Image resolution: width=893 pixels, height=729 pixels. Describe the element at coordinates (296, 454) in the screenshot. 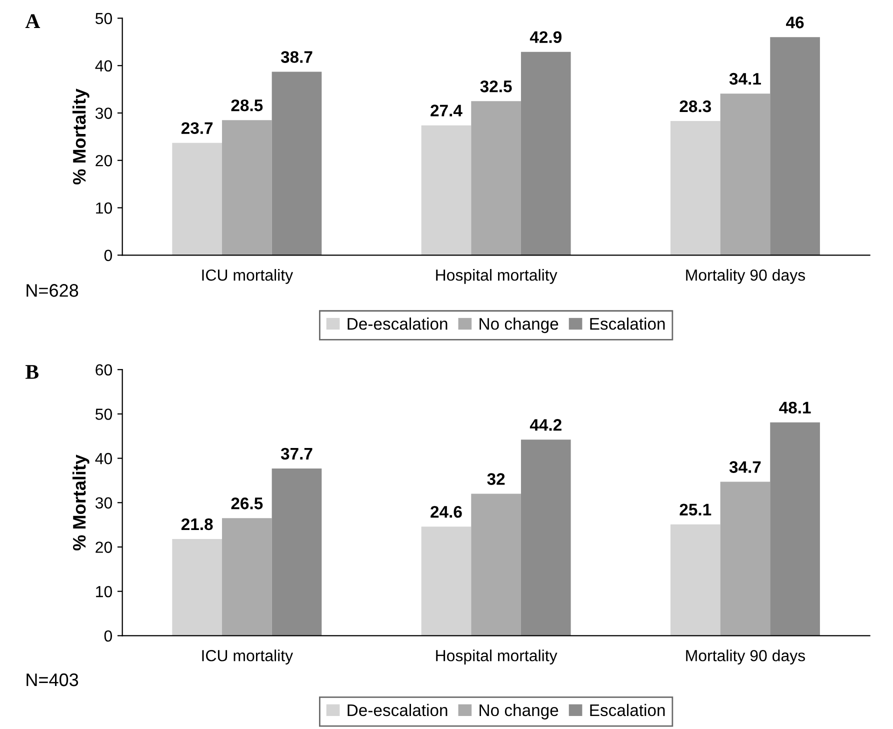

I see `data-label: 37.7` at that location.